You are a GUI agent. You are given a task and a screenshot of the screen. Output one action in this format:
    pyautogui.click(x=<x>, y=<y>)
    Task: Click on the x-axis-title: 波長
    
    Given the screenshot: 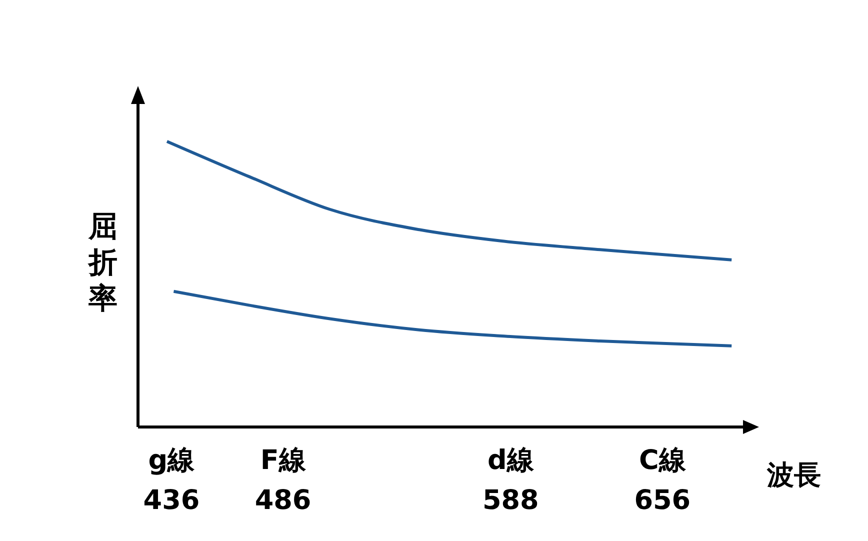 What is the action you would take?
    pyautogui.click(x=794, y=476)
    